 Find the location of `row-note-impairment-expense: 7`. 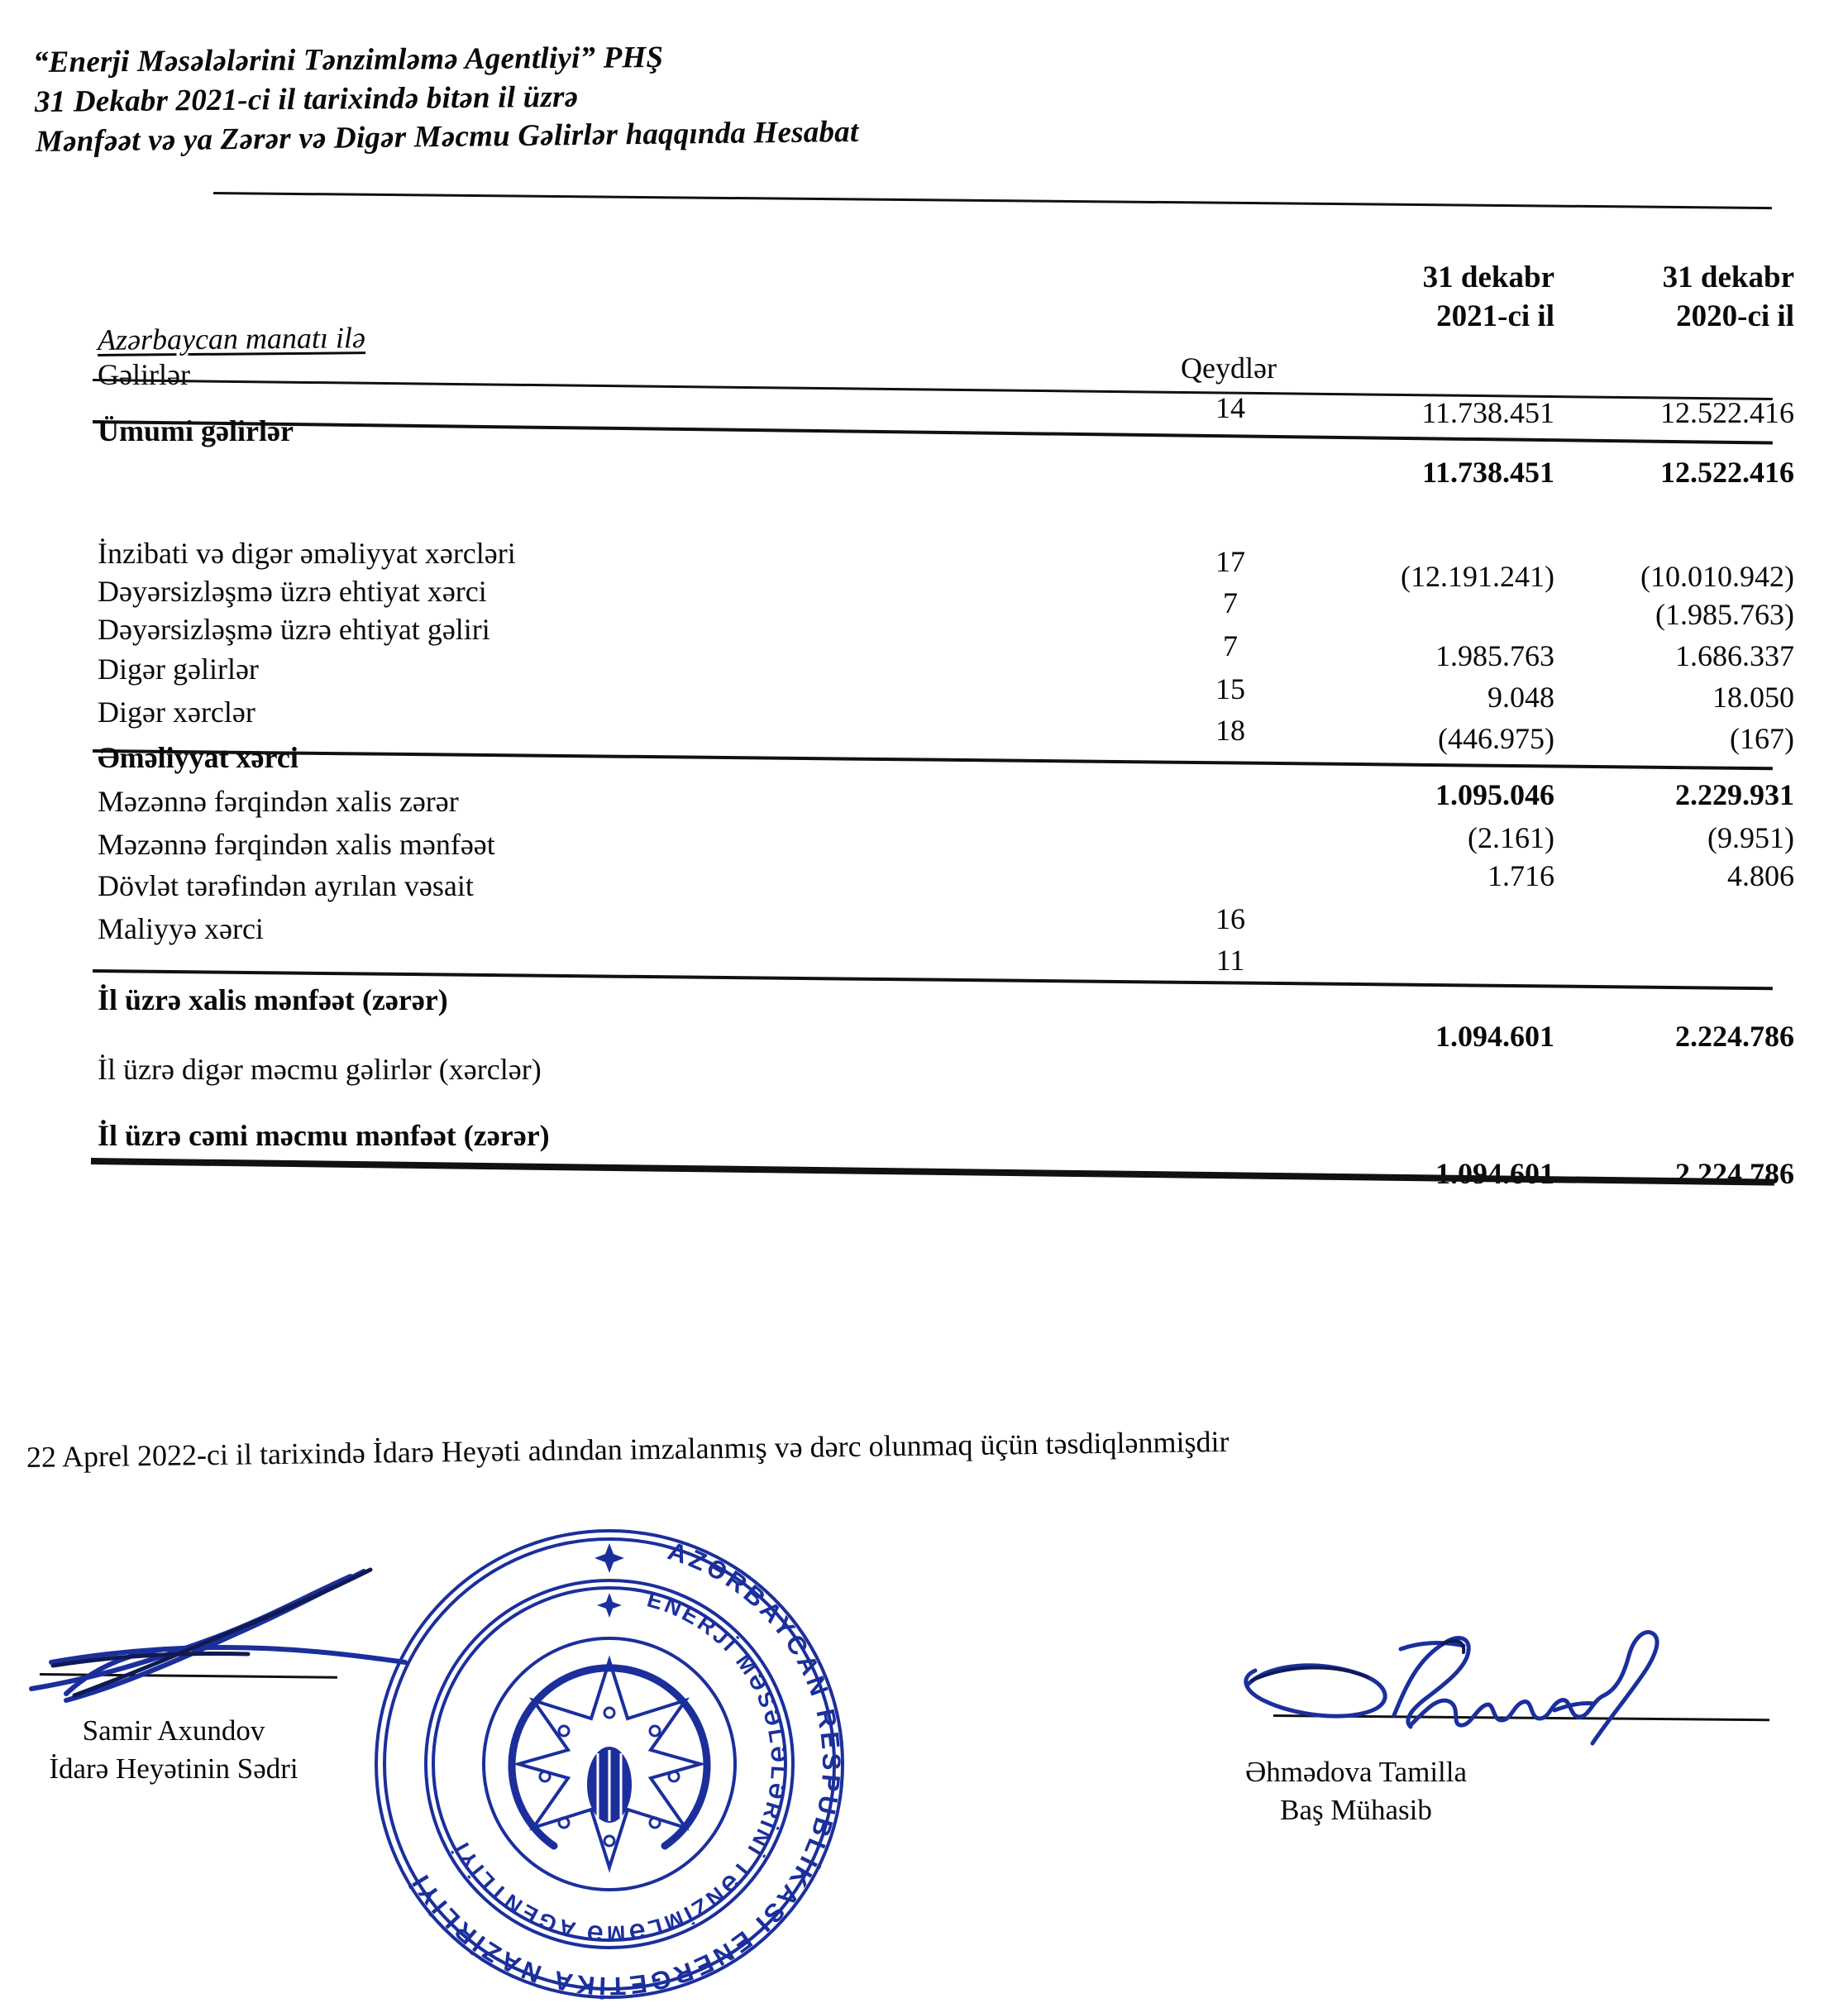

row-note-impairment-expense: 7 is located at coordinates (1231, 602).